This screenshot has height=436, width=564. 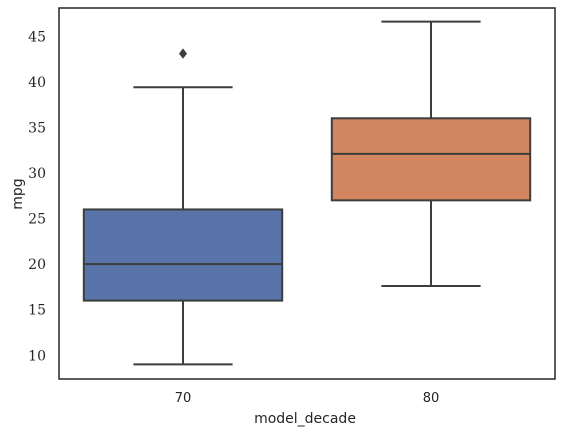 I want to click on y-tick-label: 30, so click(x=37, y=174).